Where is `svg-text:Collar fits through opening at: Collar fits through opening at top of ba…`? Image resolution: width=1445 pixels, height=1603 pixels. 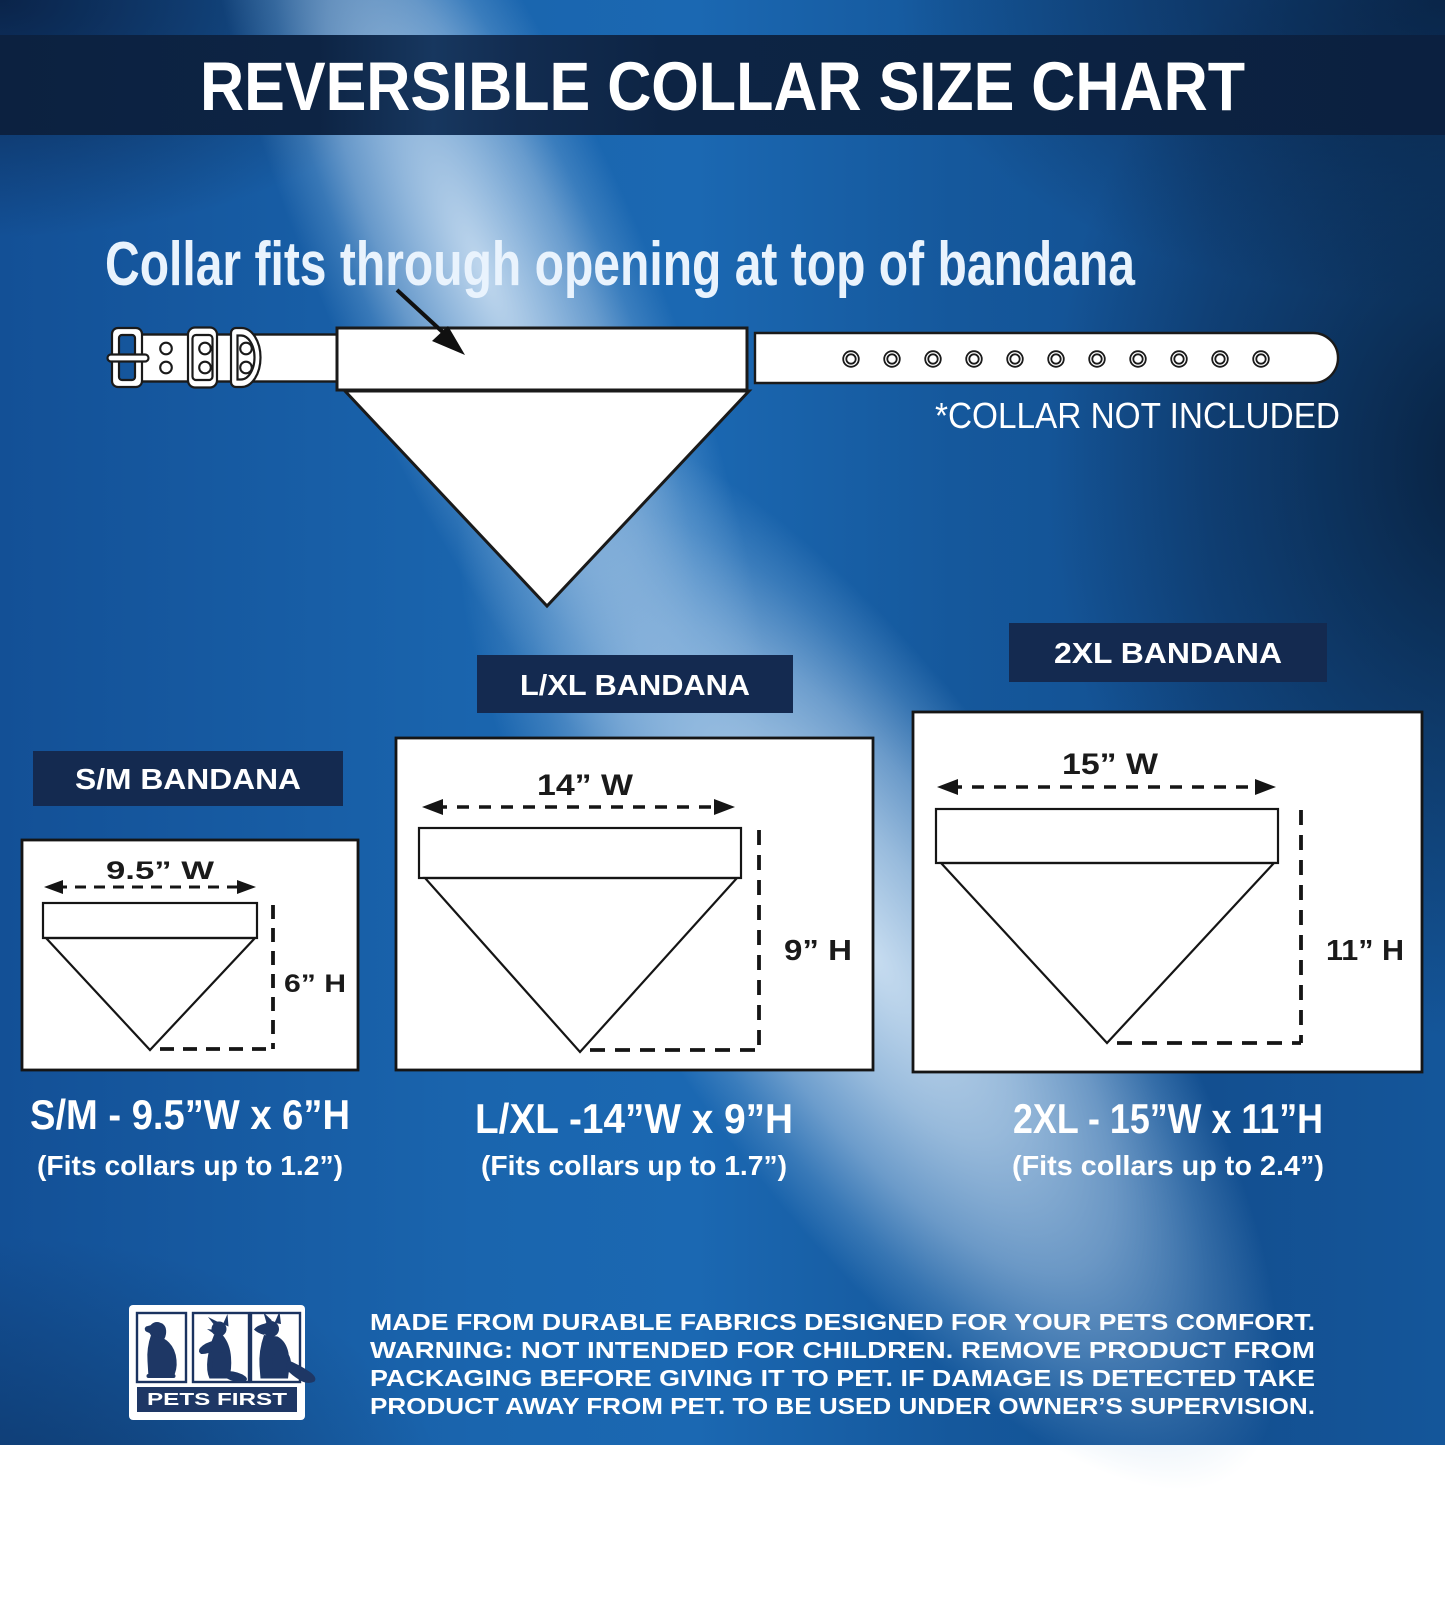
svg-text:Collar fits through opening at: Collar fits through opening at top of ba… is located at coordinates (620, 264).